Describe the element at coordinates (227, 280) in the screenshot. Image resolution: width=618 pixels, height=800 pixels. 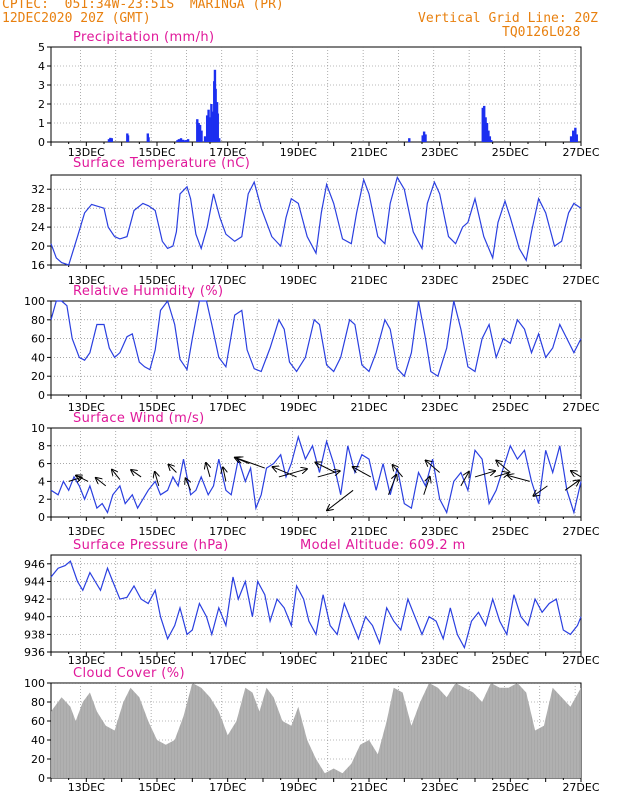
I see `panel-2-xtick-label: 17DEC` at that location.